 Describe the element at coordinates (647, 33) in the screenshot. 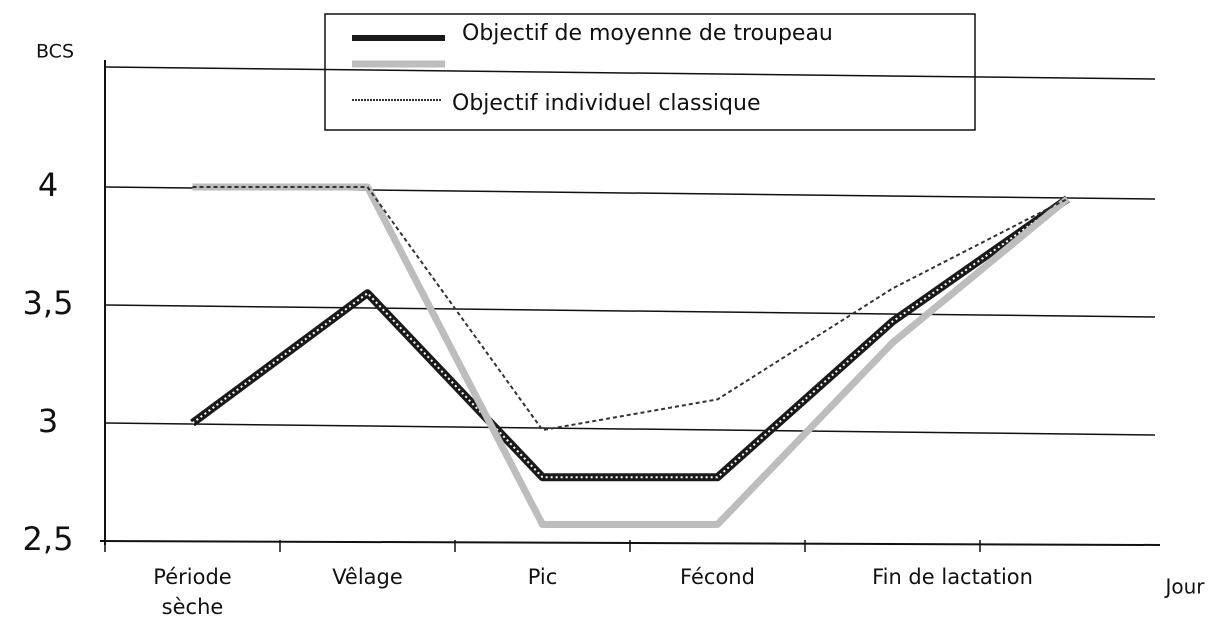

I see `legend-label: Objectif de moyenne de troupeau` at that location.